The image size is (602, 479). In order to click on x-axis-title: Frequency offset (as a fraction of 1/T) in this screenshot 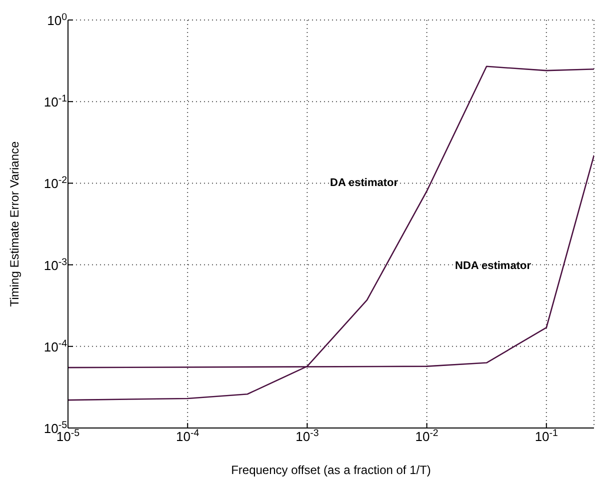, I will do `click(331, 470)`.